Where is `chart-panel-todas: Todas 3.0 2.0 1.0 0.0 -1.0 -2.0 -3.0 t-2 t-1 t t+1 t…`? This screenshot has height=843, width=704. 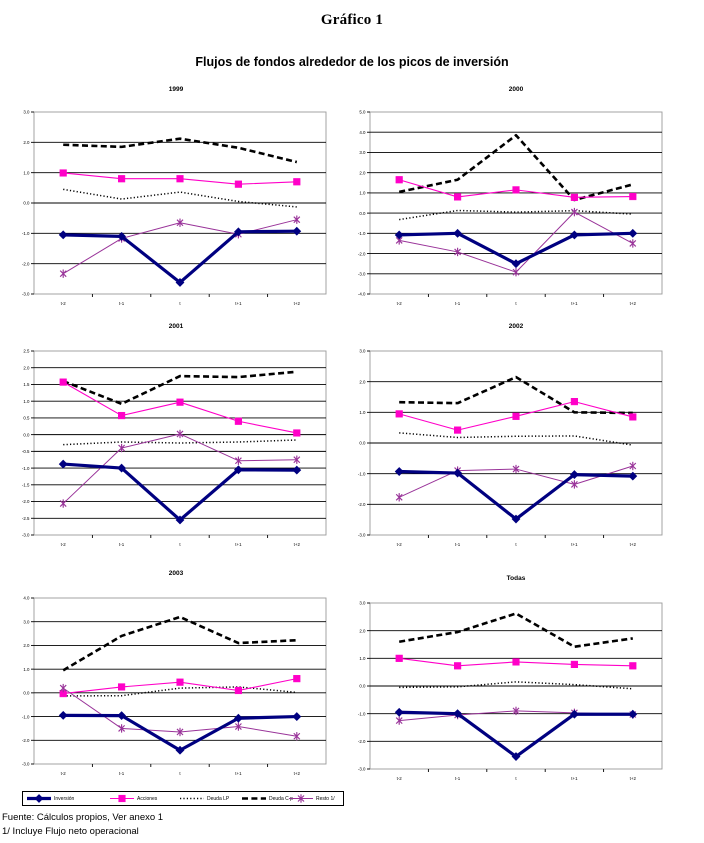 chart-panel-todas: Todas 3.0 2.0 1.0 0.0 -1.0 -2.0 -3.0 t-2 t-1 t t+1 t… is located at coordinates (516, 684).